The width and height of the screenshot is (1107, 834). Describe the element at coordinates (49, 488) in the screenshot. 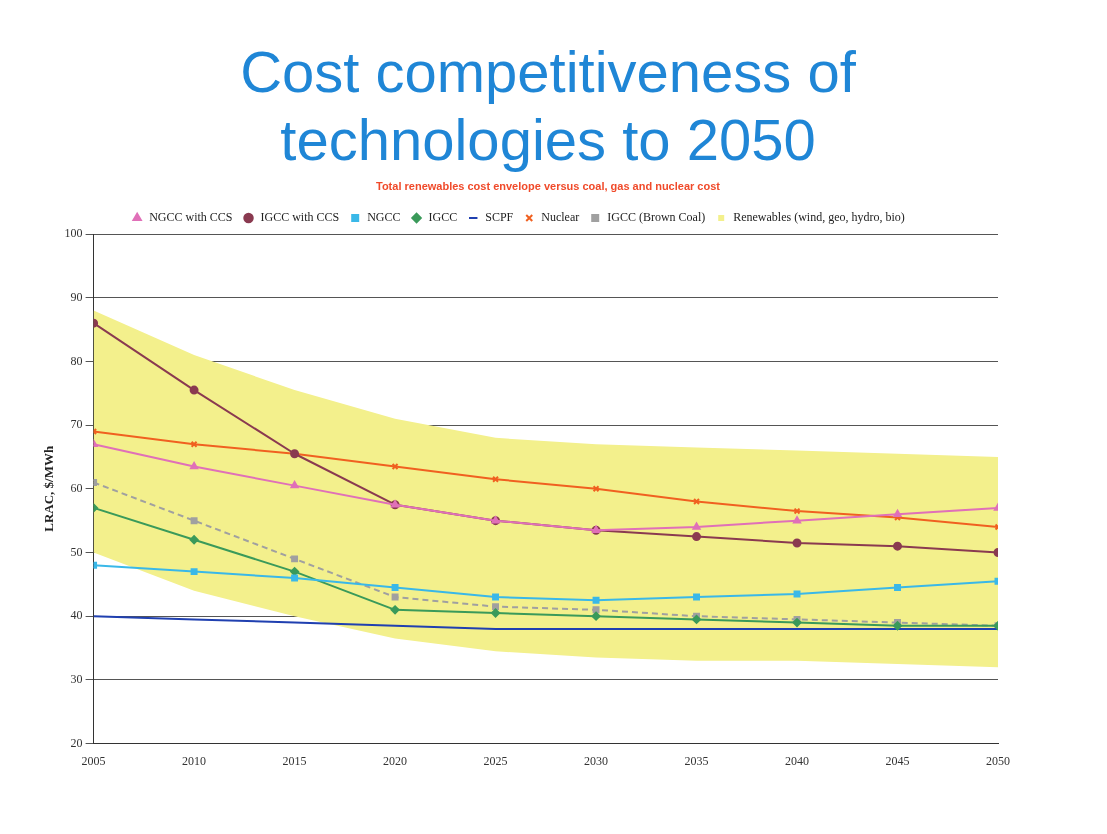

I see `y-axis-title: LRAC, $/MWh` at that location.